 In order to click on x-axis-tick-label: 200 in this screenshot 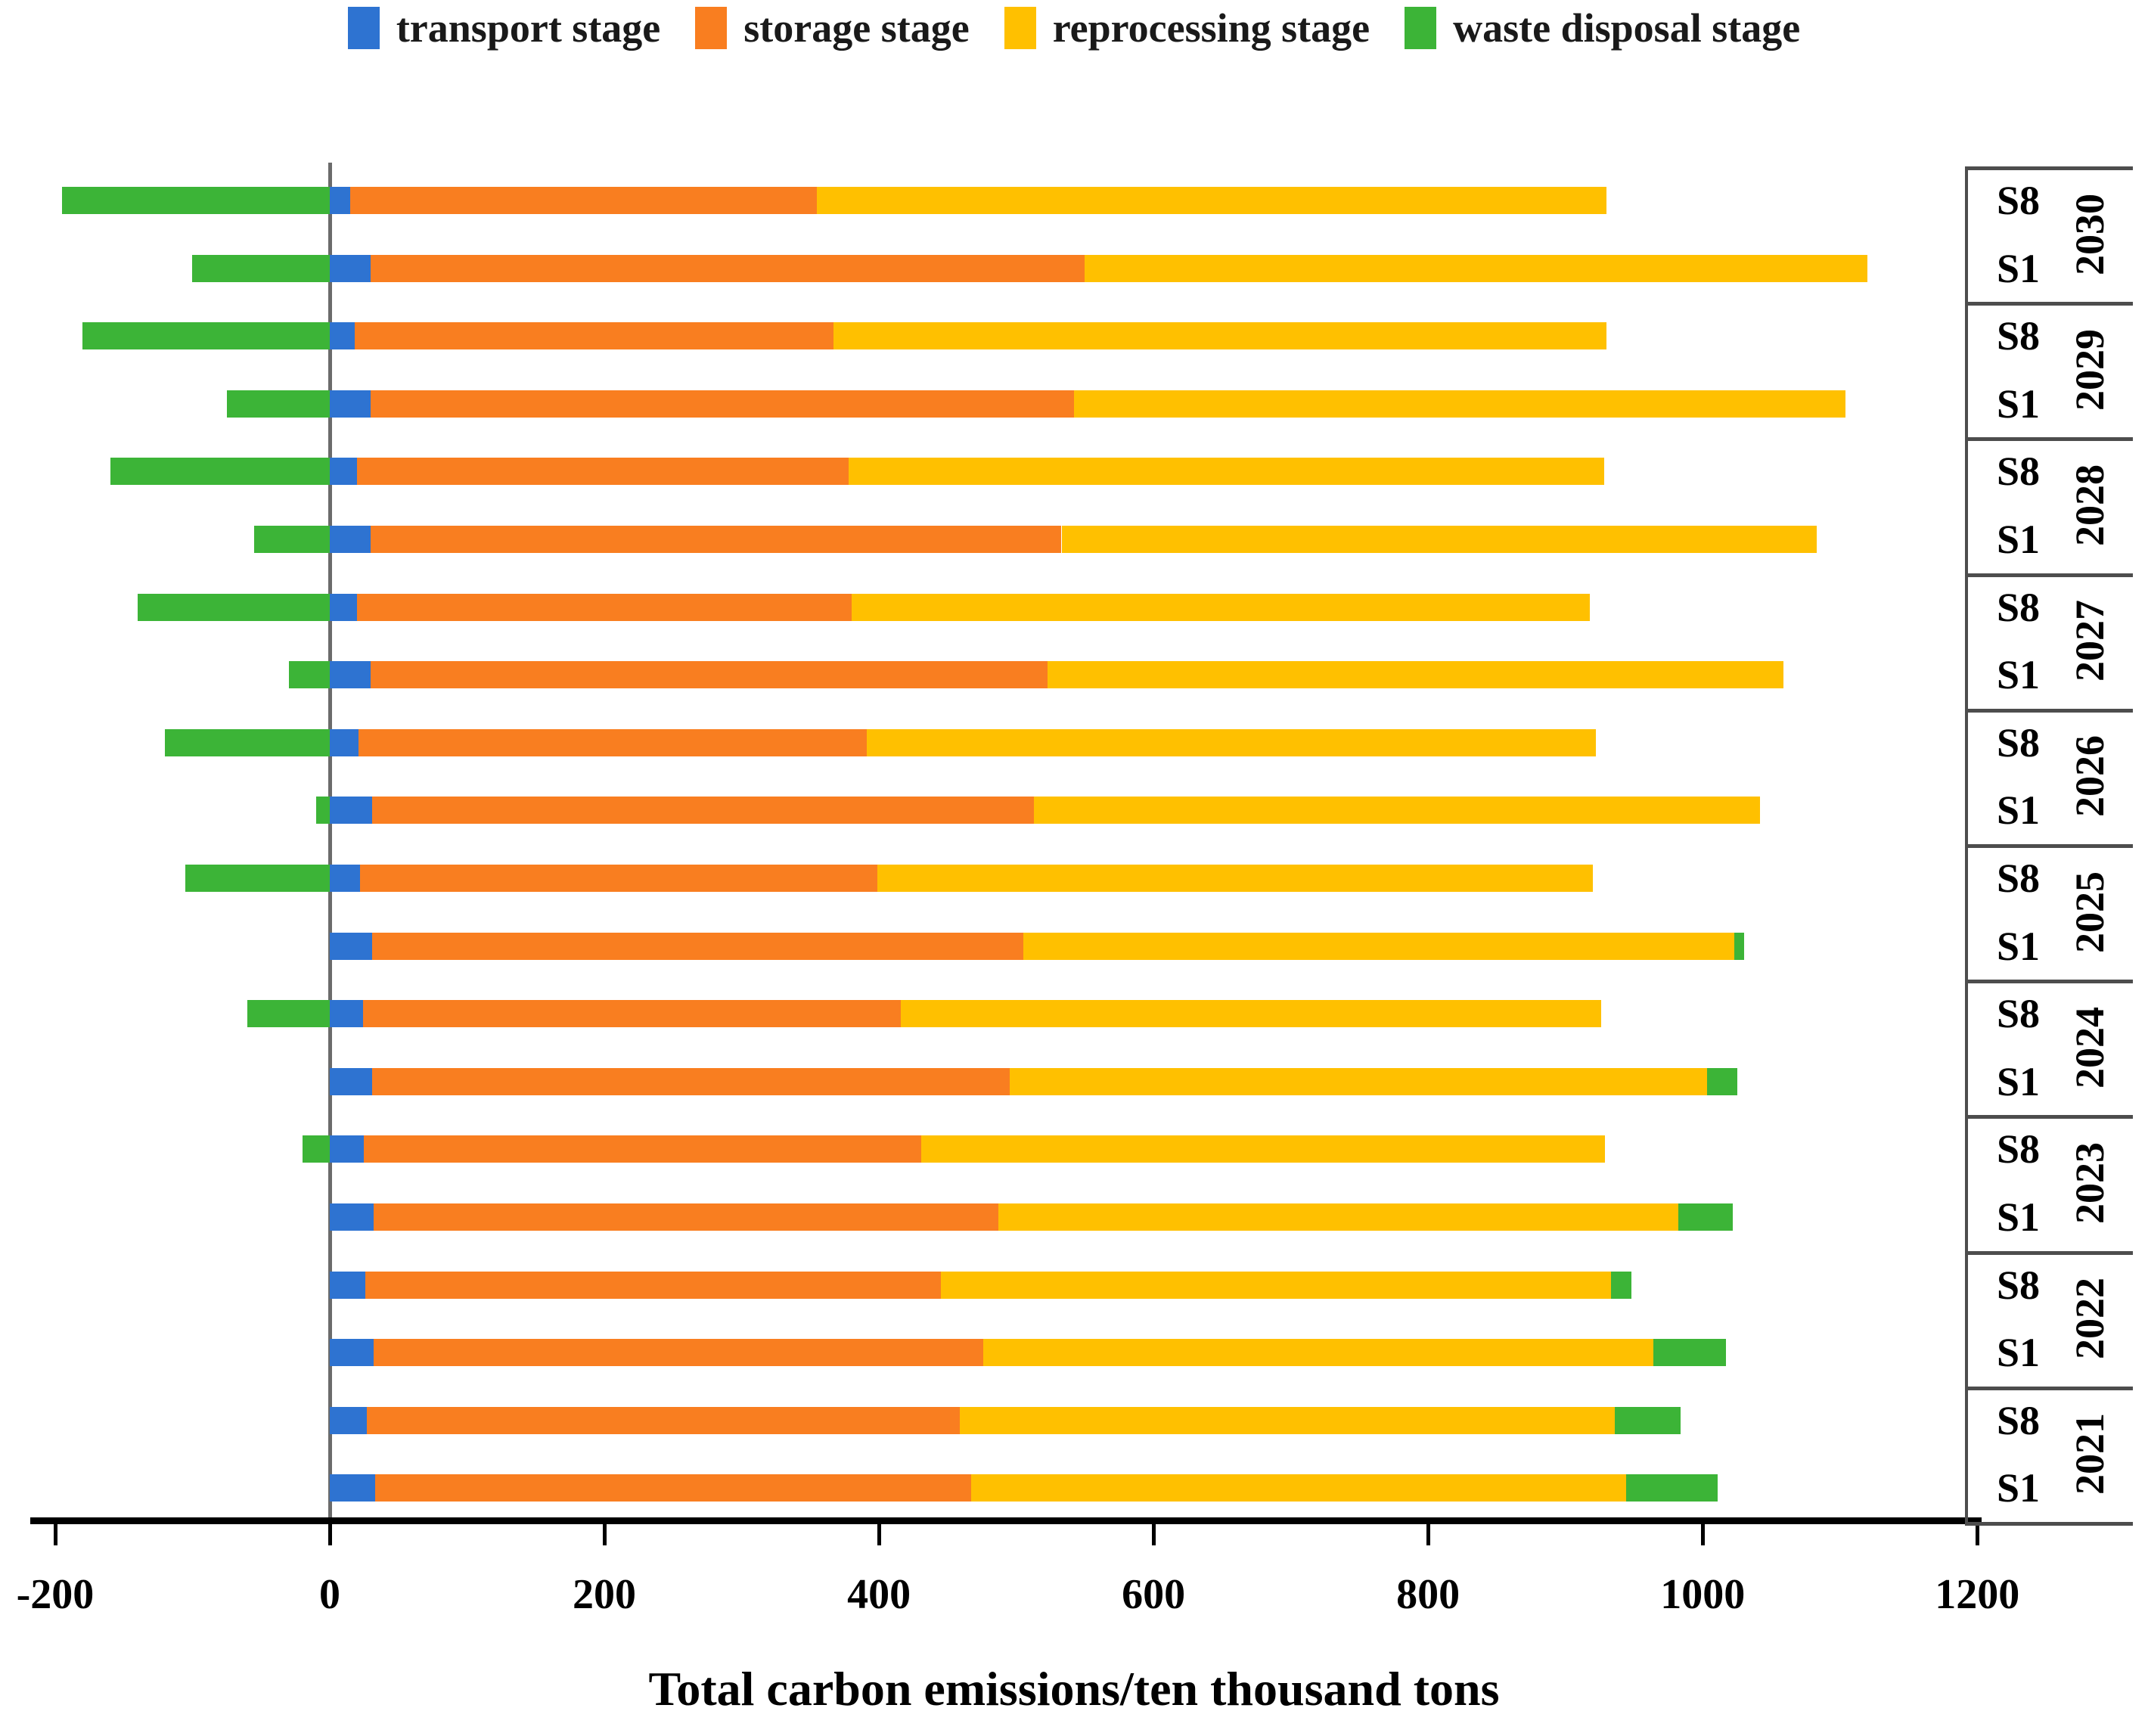, I will do `click(605, 1594)`.